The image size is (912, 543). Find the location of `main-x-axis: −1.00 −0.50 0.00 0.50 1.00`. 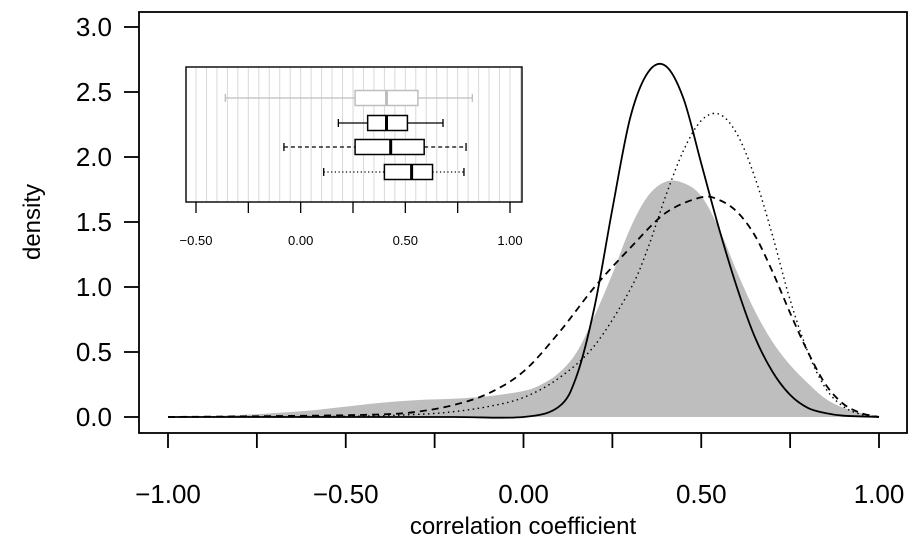

main-x-axis: −1.00 −0.50 0.00 0.50 1.00 is located at coordinates (519, 471).